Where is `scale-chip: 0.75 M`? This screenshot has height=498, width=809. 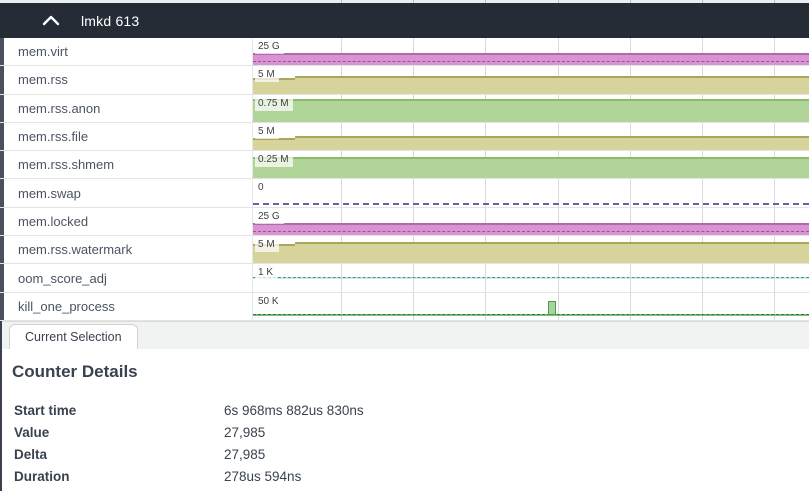
scale-chip: 0.75 M is located at coordinates (274, 104).